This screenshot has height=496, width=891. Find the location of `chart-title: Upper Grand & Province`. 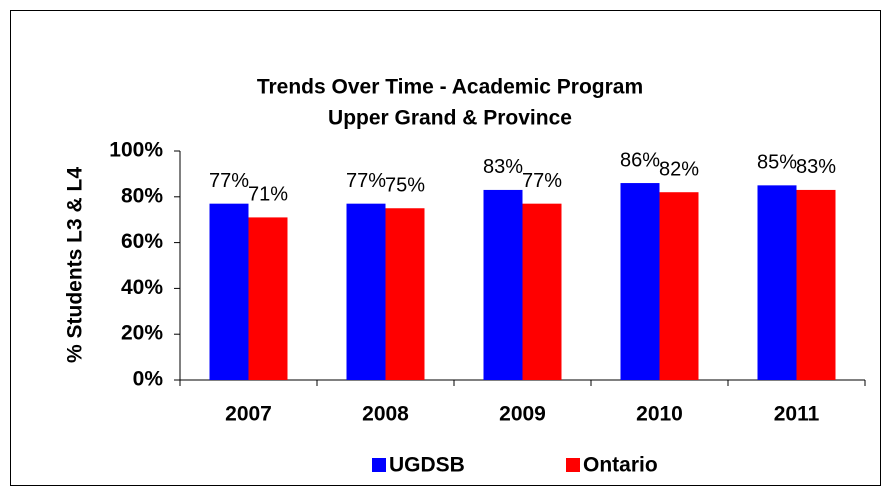

chart-title: Upper Grand & Province is located at coordinates (450, 118).